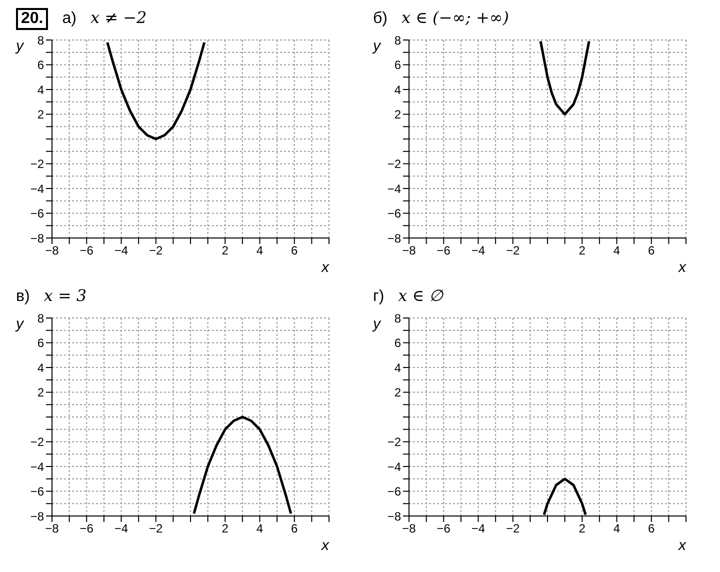 The height and width of the screenshot is (572, 720). Describe the element at coordinates (421, 295) in the screenshot. I see `text: x ∈ ∅` at that location.